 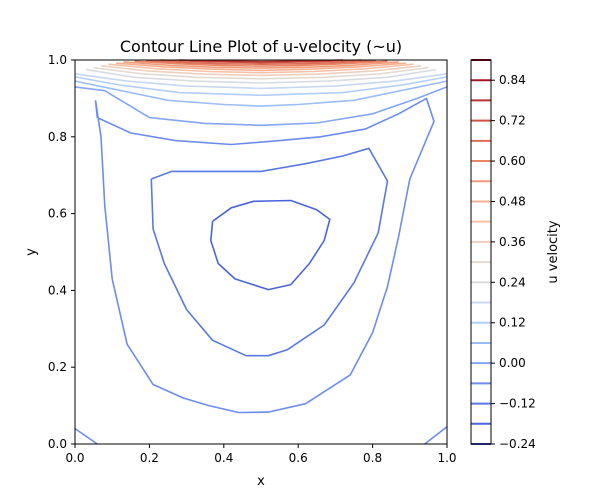 I want to click on colorbar-tick-label: 0.00, so click(x=512, y=363).